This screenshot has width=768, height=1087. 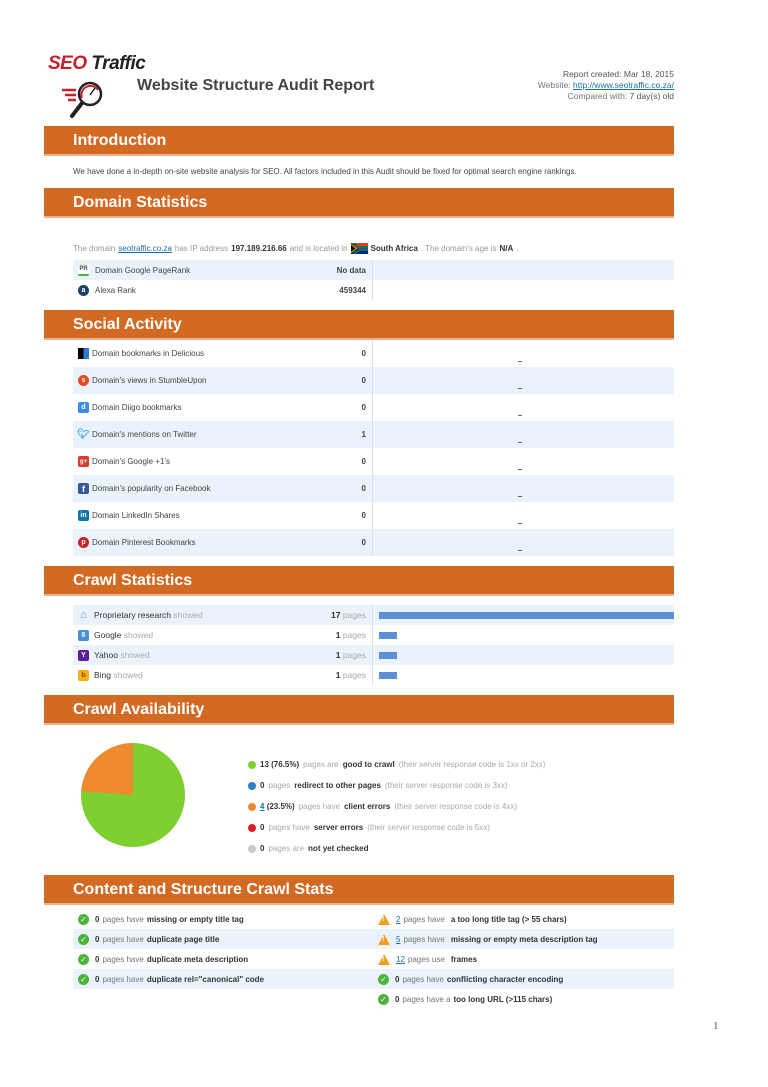 I want to click on stumbleupon-icon: s, so click(x=83, y=380).